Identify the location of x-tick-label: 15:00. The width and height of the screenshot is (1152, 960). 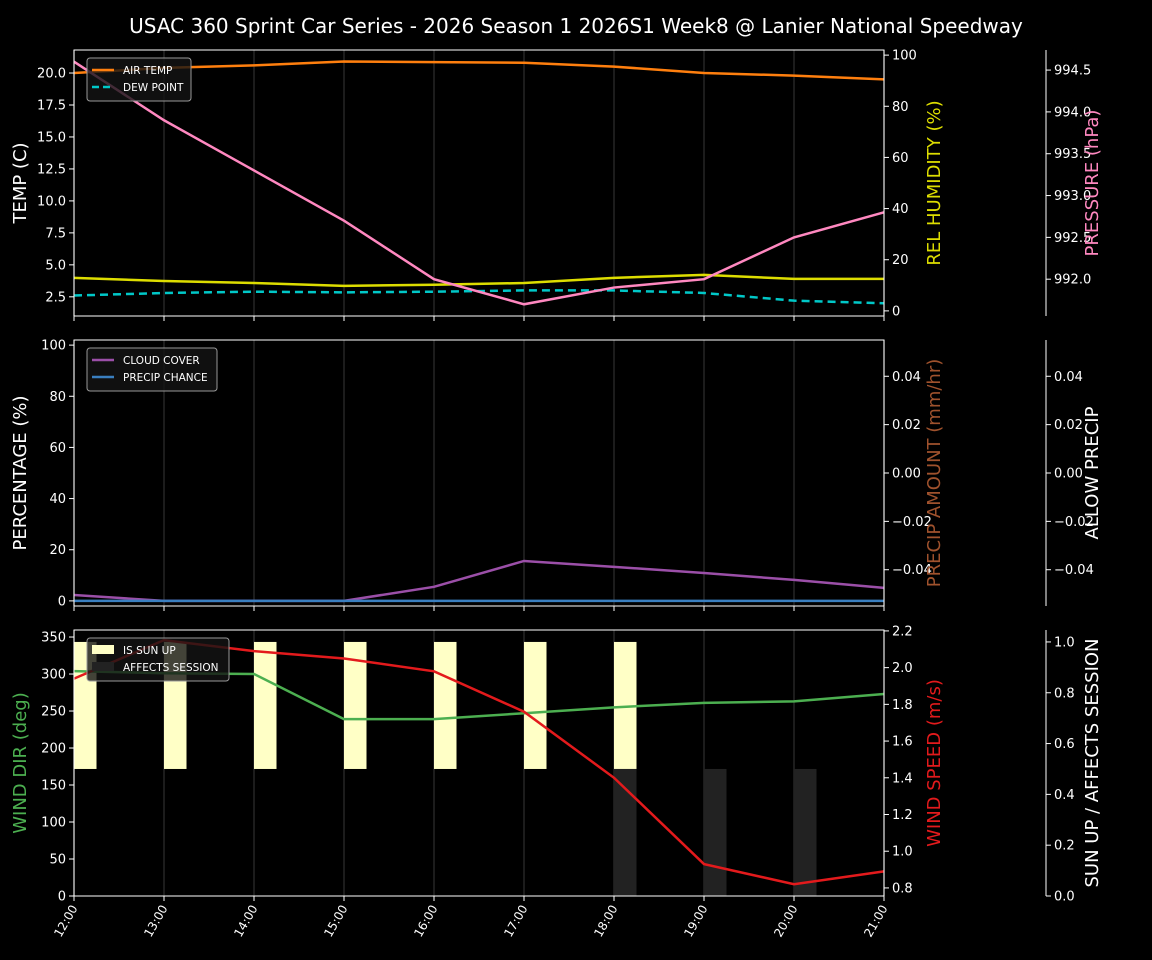
(335, 921).